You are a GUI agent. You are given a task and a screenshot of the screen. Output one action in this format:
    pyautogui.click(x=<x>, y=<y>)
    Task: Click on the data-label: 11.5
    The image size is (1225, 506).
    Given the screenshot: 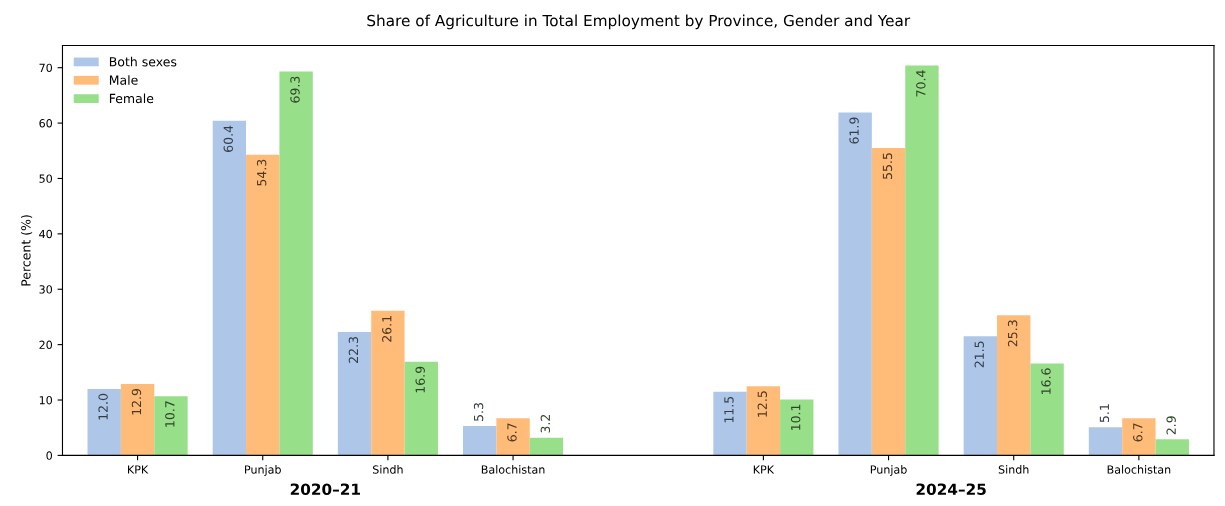 What is the action you would take?
    pyautogui.click(x=729, y=409)
    